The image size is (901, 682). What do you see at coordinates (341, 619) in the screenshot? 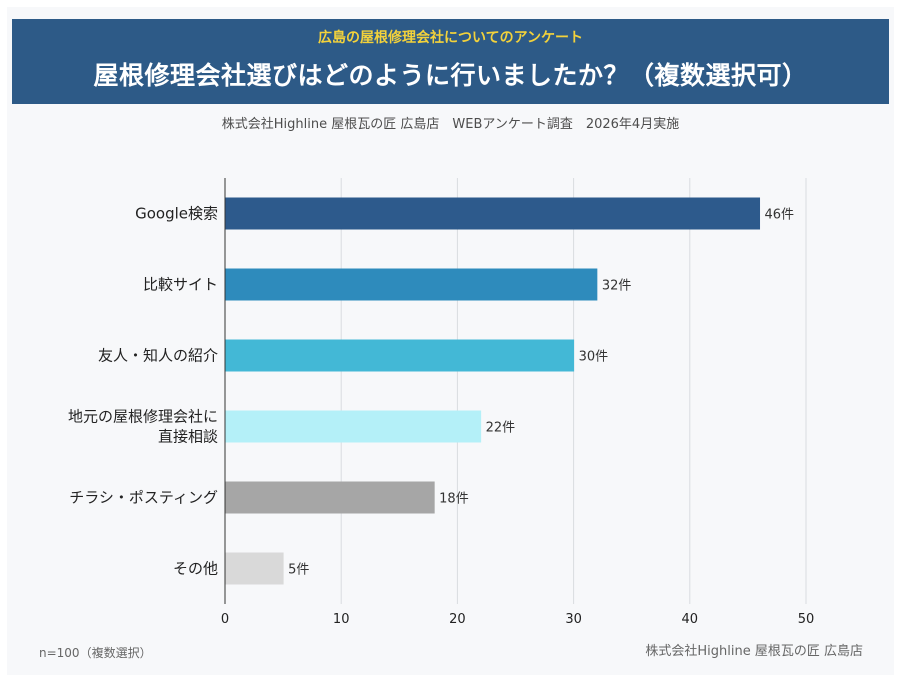
I see `x-tick-label: 10` at bounding box center [341, 619].